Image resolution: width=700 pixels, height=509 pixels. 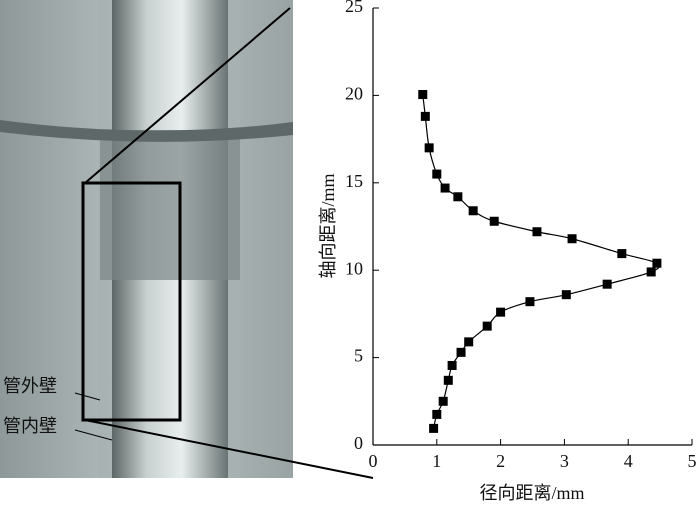 What do you see at coordinates (358, 443) in the screenshot?
I see `y-tick-label: 0` at bounding box center [358, 443].